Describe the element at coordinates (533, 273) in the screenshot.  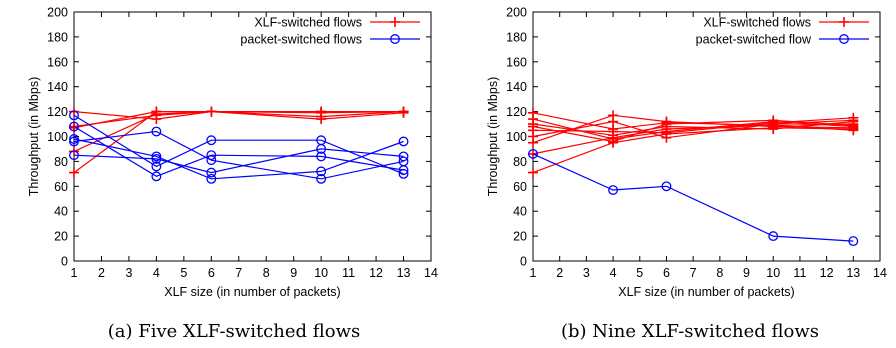
I see `x-tick-label: 1` at that location.